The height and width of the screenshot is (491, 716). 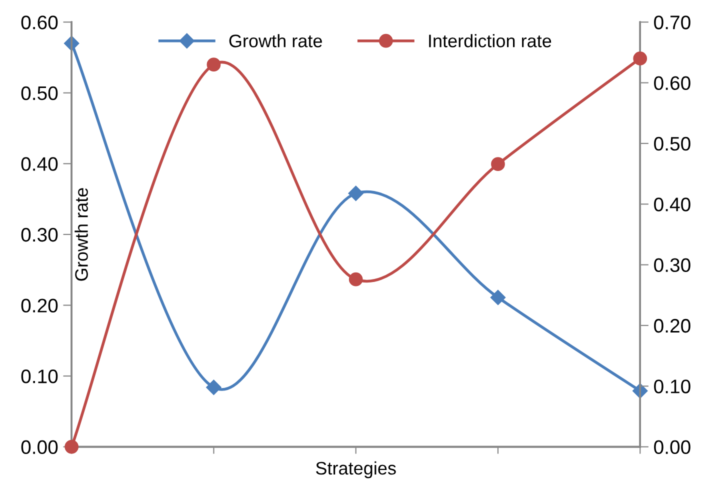 What do you see at coordinates (39, 235) in the screenshot?
I see `y-tick-label: 0.30` at bounding box center [39, 235].